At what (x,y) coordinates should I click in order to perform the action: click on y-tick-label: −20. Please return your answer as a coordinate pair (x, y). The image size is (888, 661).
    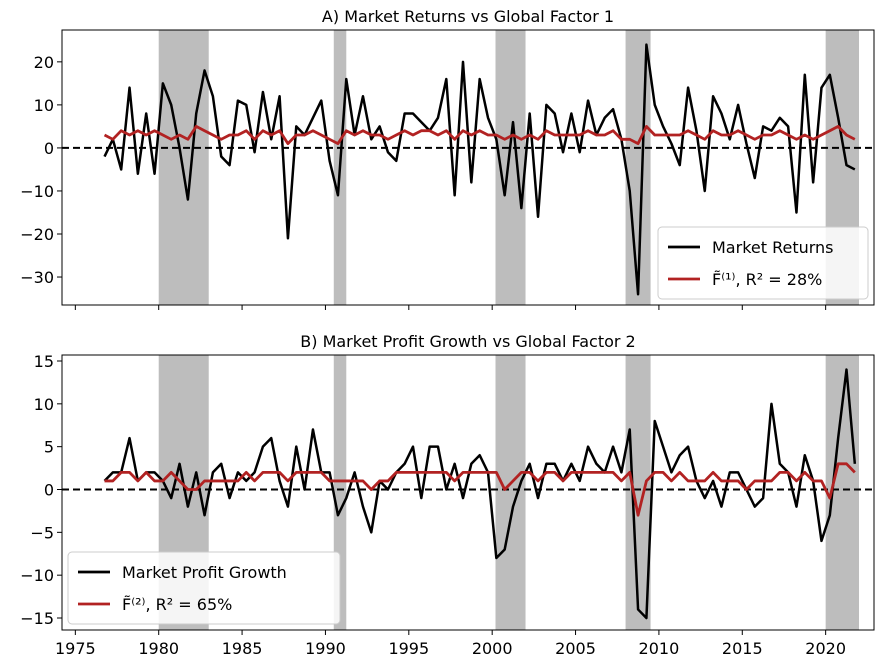
    Looking at the image, I should click on (37, 234).